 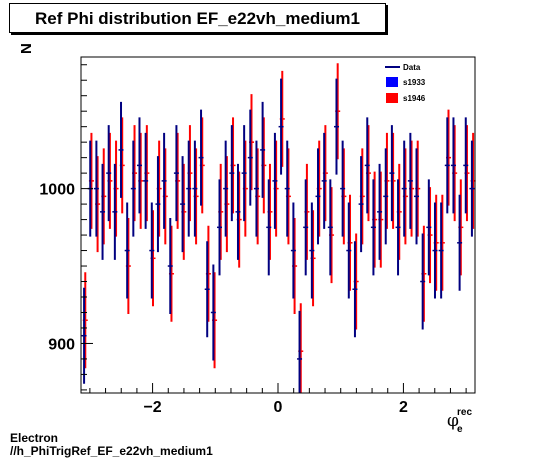 I want to click on x-axis-label-sup: rec, so click(x=464, y=412).